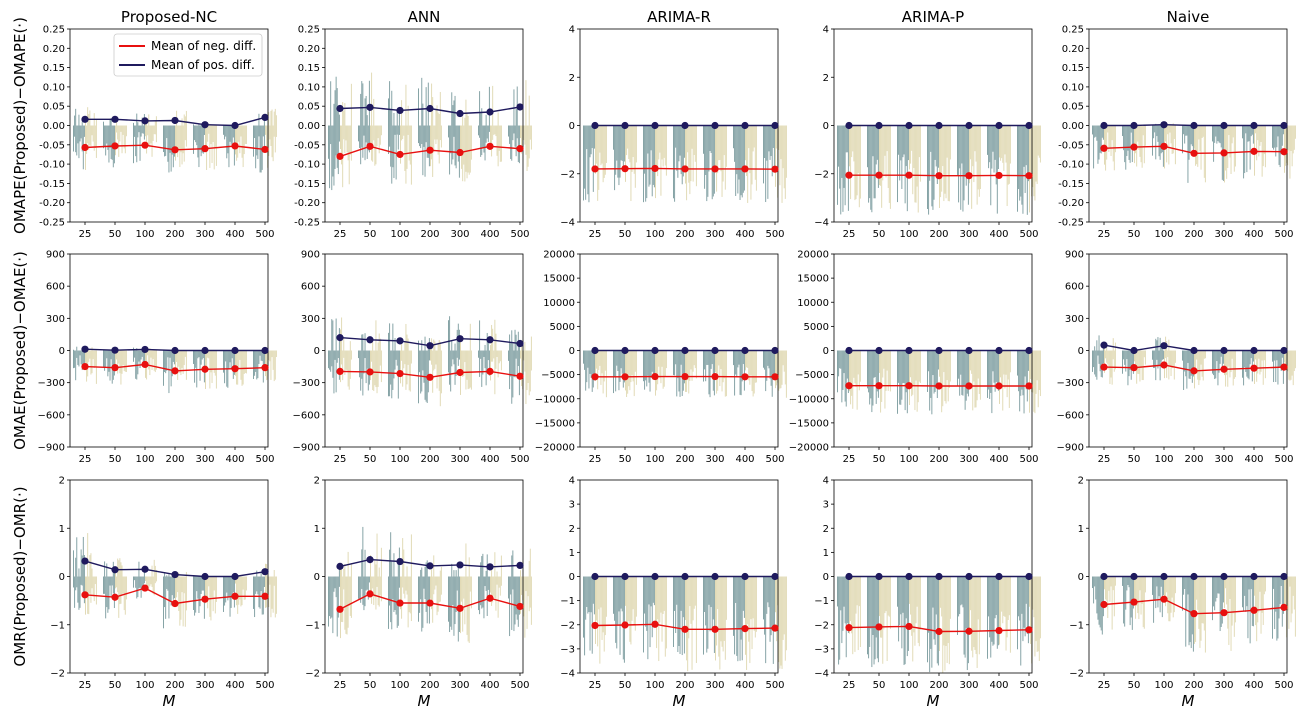  I want to click on ytick-label: 3, so click(572, 505).